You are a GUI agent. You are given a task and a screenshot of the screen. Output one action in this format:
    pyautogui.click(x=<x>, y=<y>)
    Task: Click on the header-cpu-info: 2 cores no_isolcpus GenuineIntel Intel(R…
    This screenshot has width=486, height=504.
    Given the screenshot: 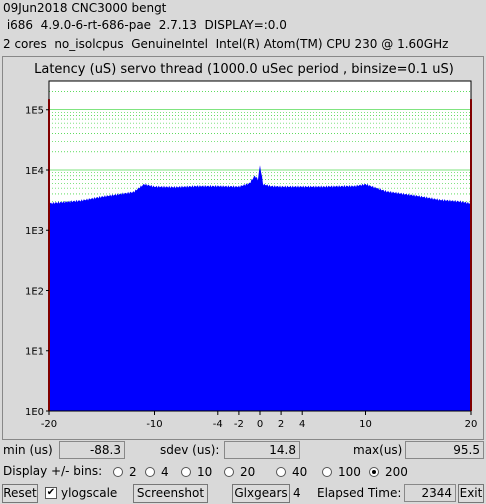 What is the action you would take?
    pyautogui.click(x=226, y=44)
    